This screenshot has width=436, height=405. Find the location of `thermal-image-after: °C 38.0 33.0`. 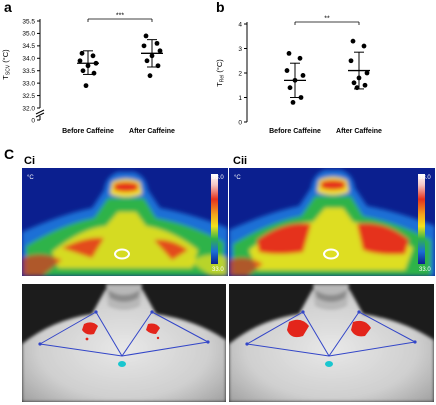

thermal-image-after: °C 38.0 33.0 is located at coordinates (332, 222).